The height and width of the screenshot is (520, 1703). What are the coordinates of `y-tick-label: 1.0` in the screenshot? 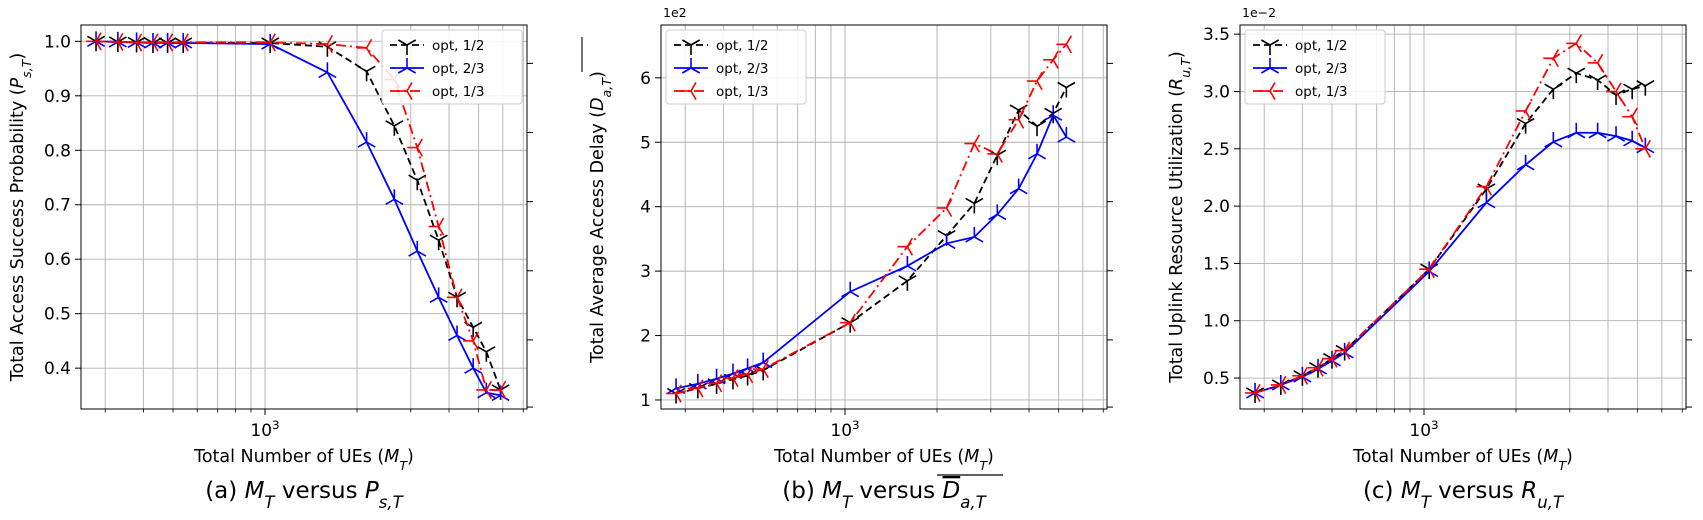 It's located at (57, 42).